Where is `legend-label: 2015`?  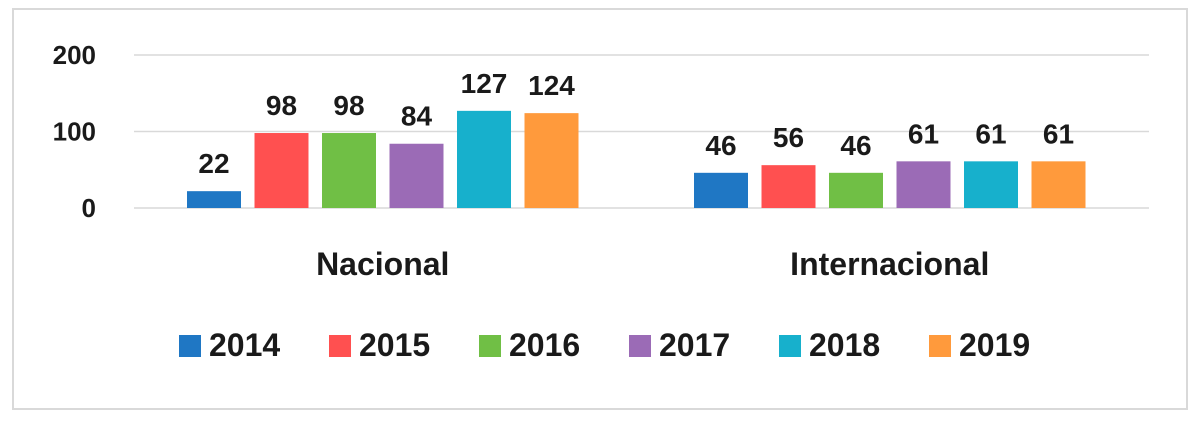 legend-label: 2015 is located at coordinates (394, 345).